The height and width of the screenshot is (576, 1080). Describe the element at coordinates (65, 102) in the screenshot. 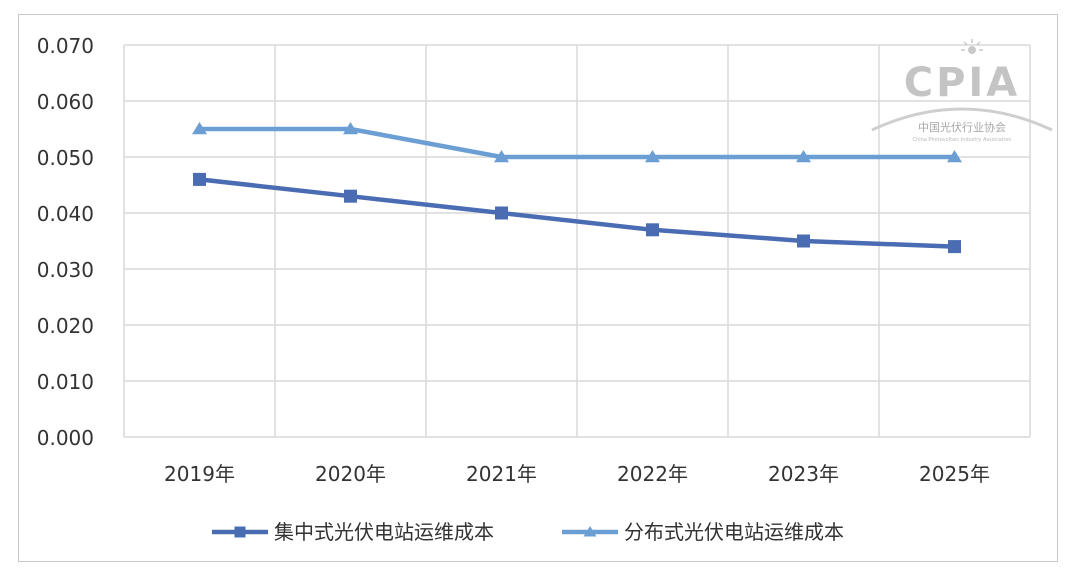

I see `y-tick-label: 0.060` at that location.